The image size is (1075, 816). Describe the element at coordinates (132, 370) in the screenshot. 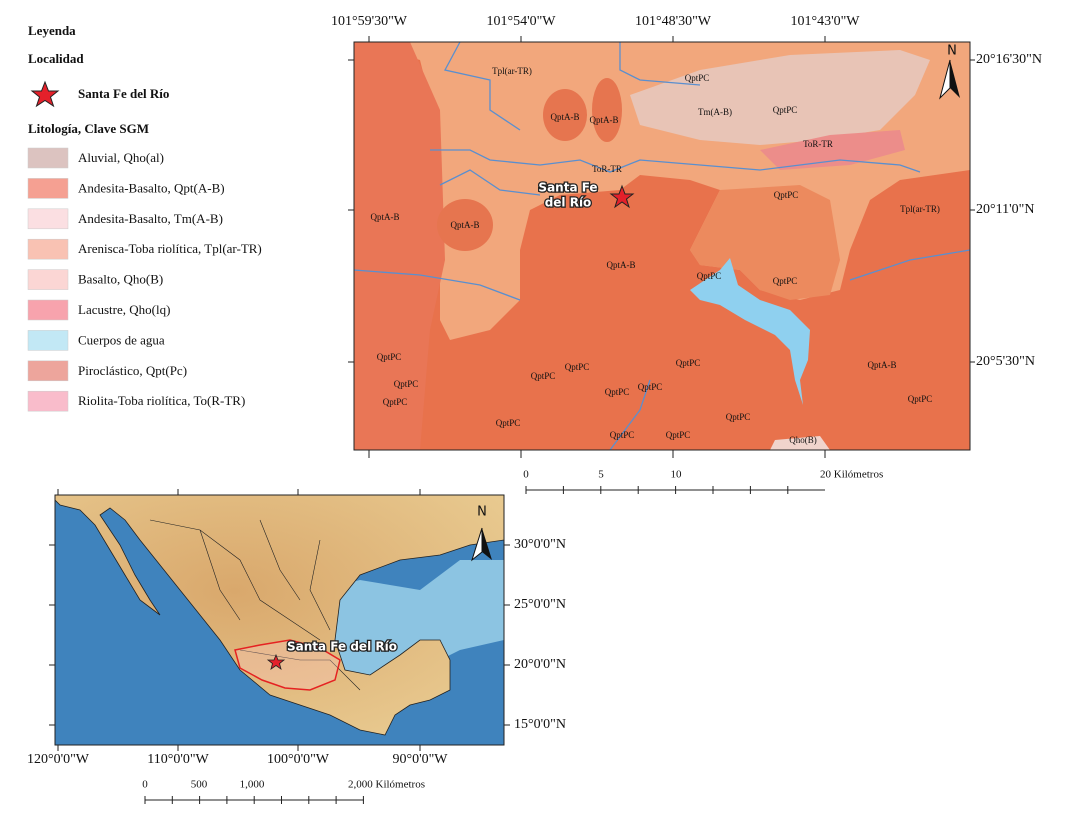

I see `legend-label: Piroclástico, Qpt(Pc)` at that location.